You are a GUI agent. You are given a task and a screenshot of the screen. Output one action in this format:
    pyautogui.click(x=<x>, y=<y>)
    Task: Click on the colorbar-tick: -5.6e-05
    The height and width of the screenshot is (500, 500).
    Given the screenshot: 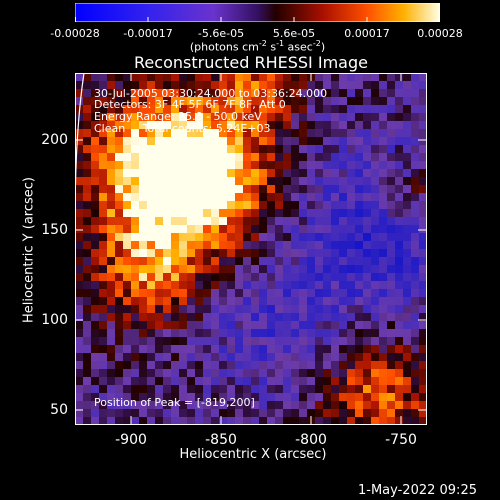 What is the action you would take?
    pyautogui.click(x=221, y=33)
    